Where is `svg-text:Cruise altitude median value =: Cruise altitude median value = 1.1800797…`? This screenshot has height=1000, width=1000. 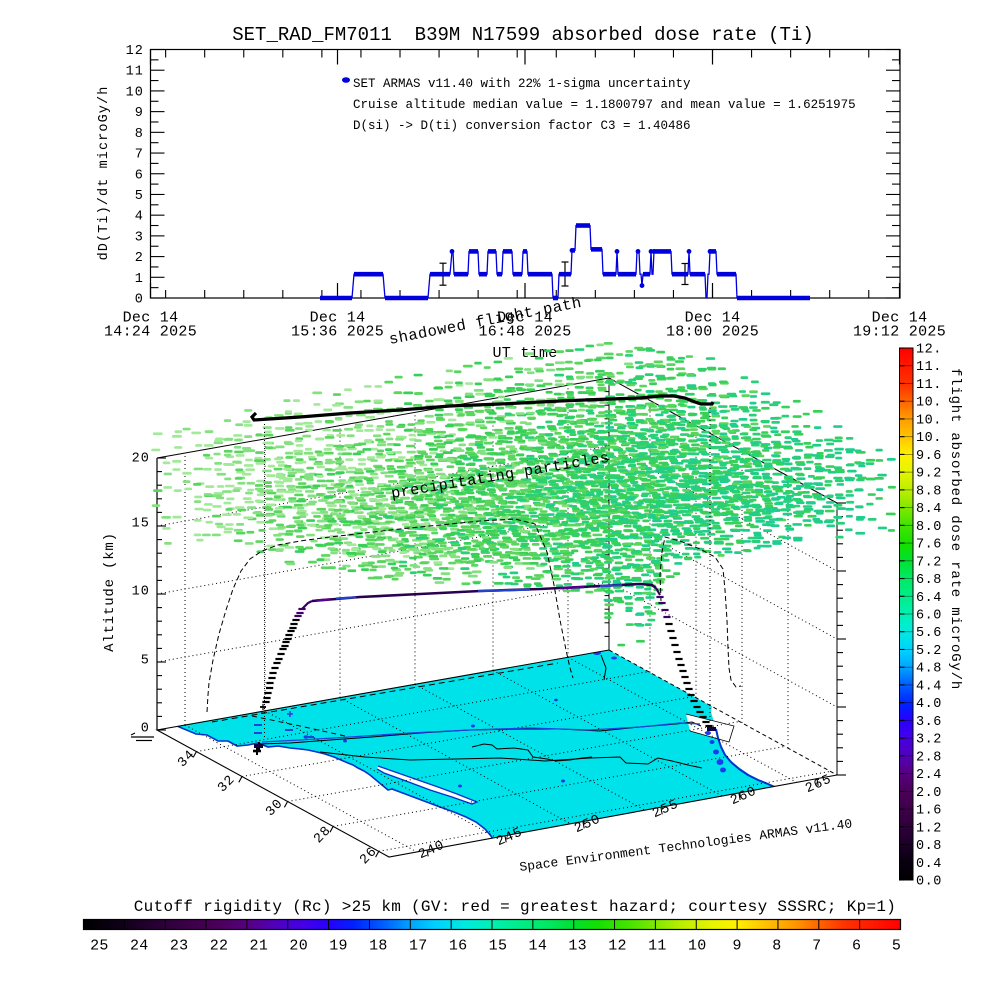
svg-text:Cruise altitude median value =: Cruise altitude median value = 1.1800797… is located at coordinates (604, 105).